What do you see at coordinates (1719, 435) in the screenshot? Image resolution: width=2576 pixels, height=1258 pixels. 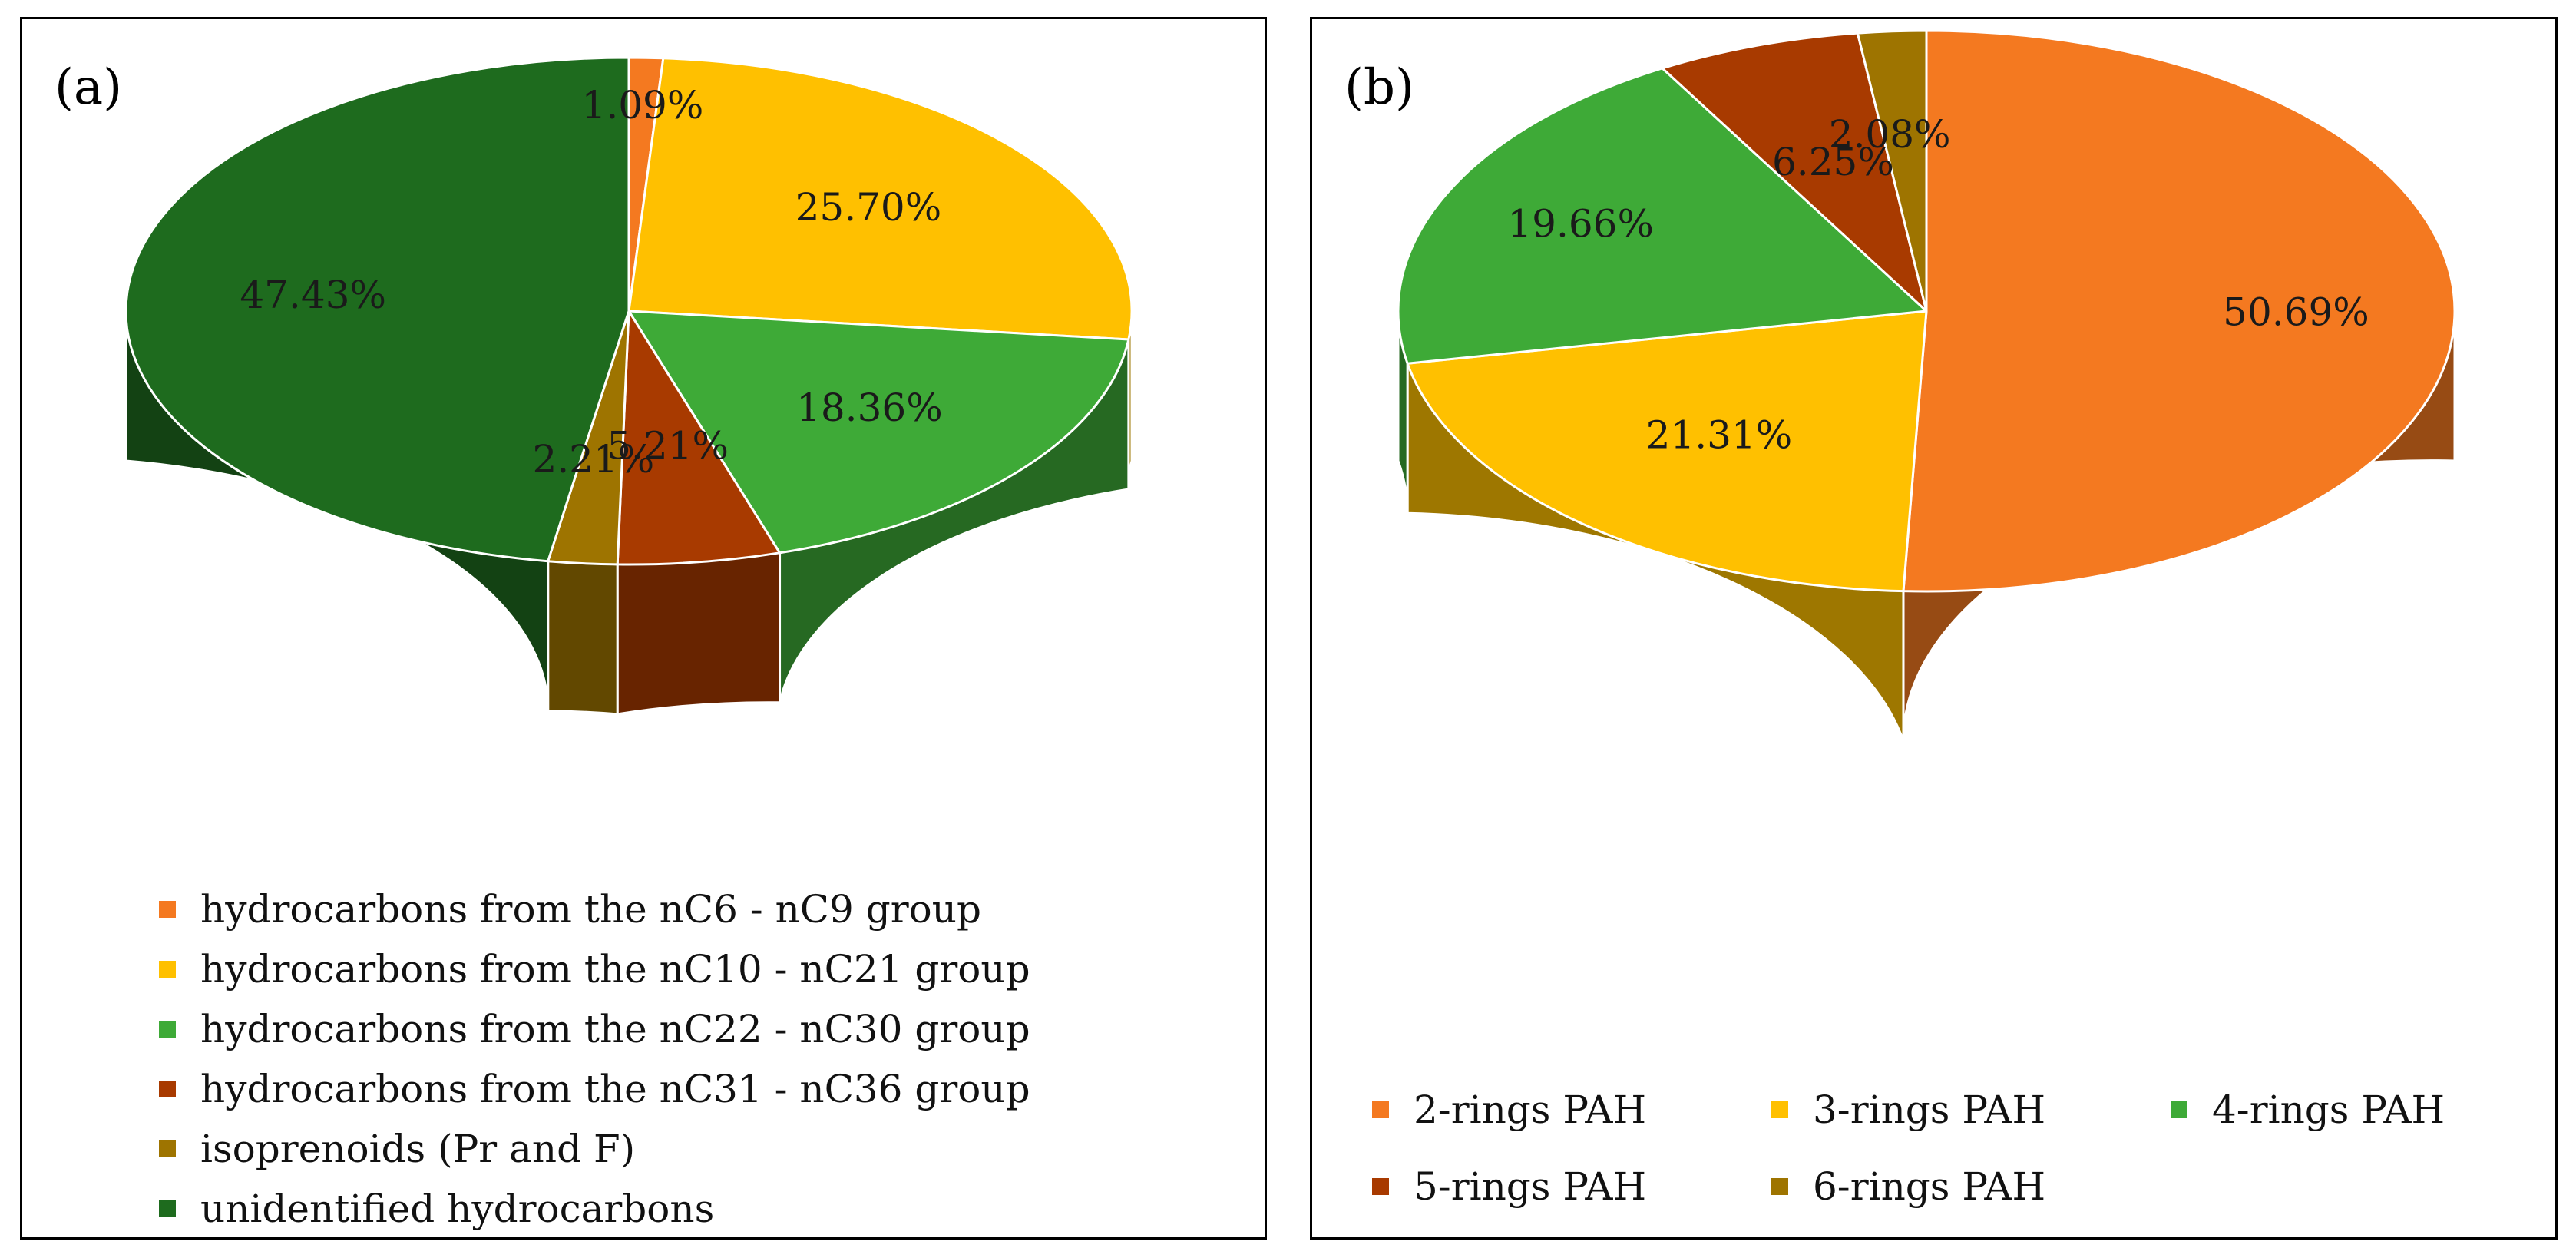 I see `pie-b-data-label-1: 21.31%` at bounding box center [1719, 435].